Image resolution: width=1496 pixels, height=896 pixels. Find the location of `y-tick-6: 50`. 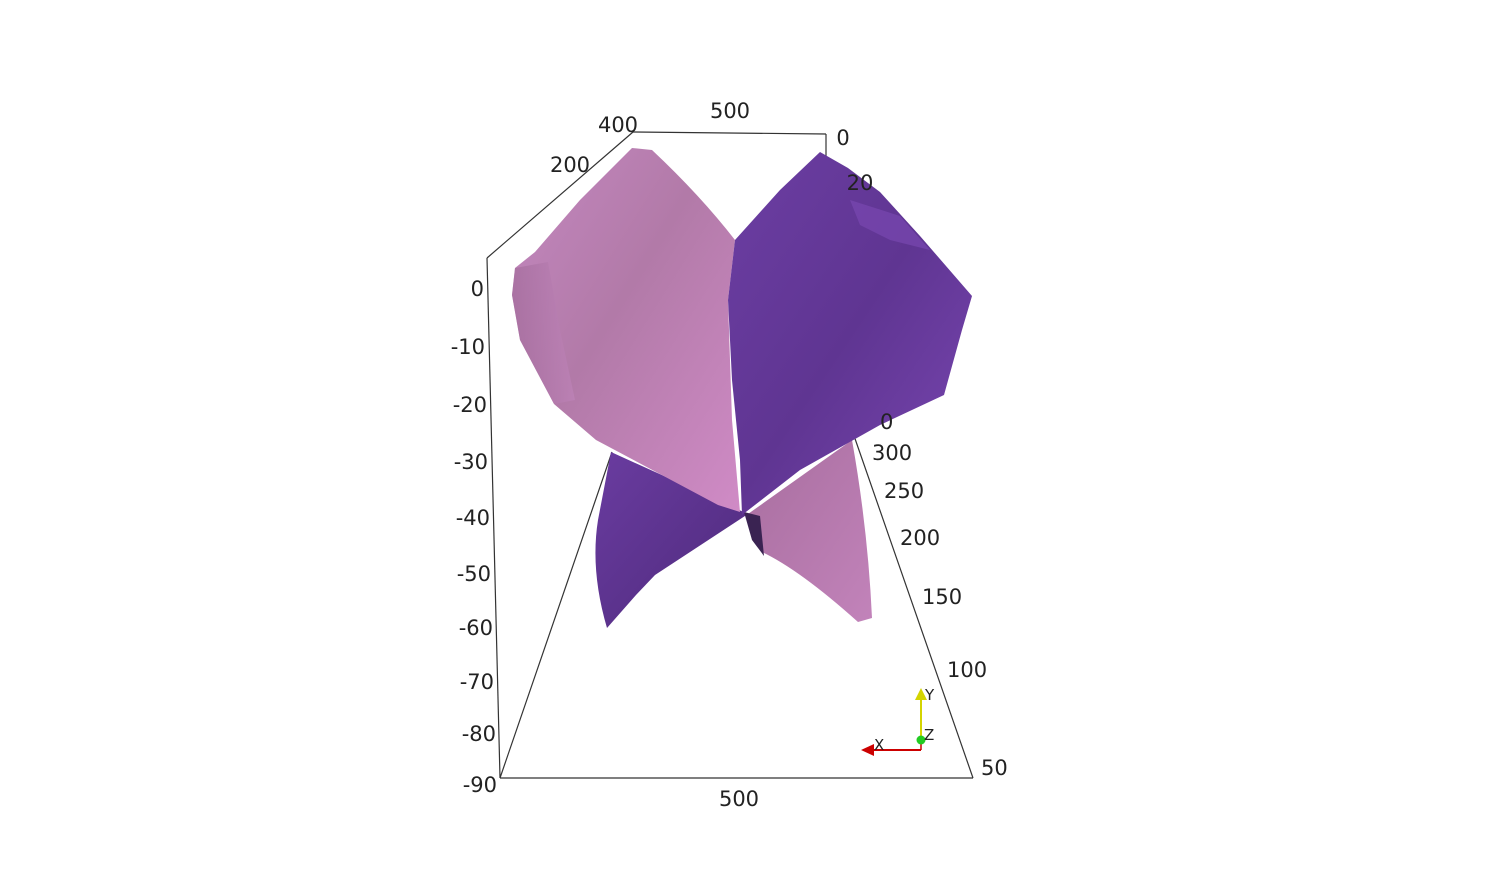

y-tick-6: 50 is located at coordinates (994, 768).